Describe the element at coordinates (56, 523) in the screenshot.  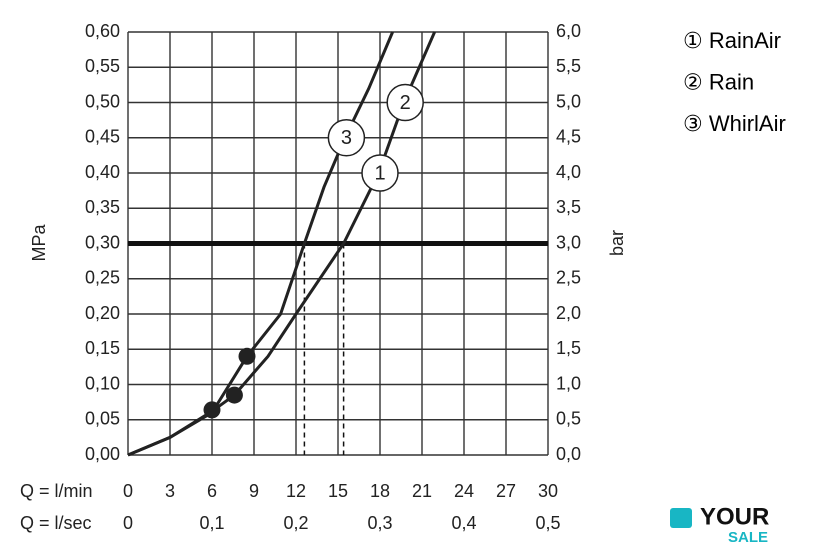
I see `x2-axis-label: Q = l/sec` at that location.